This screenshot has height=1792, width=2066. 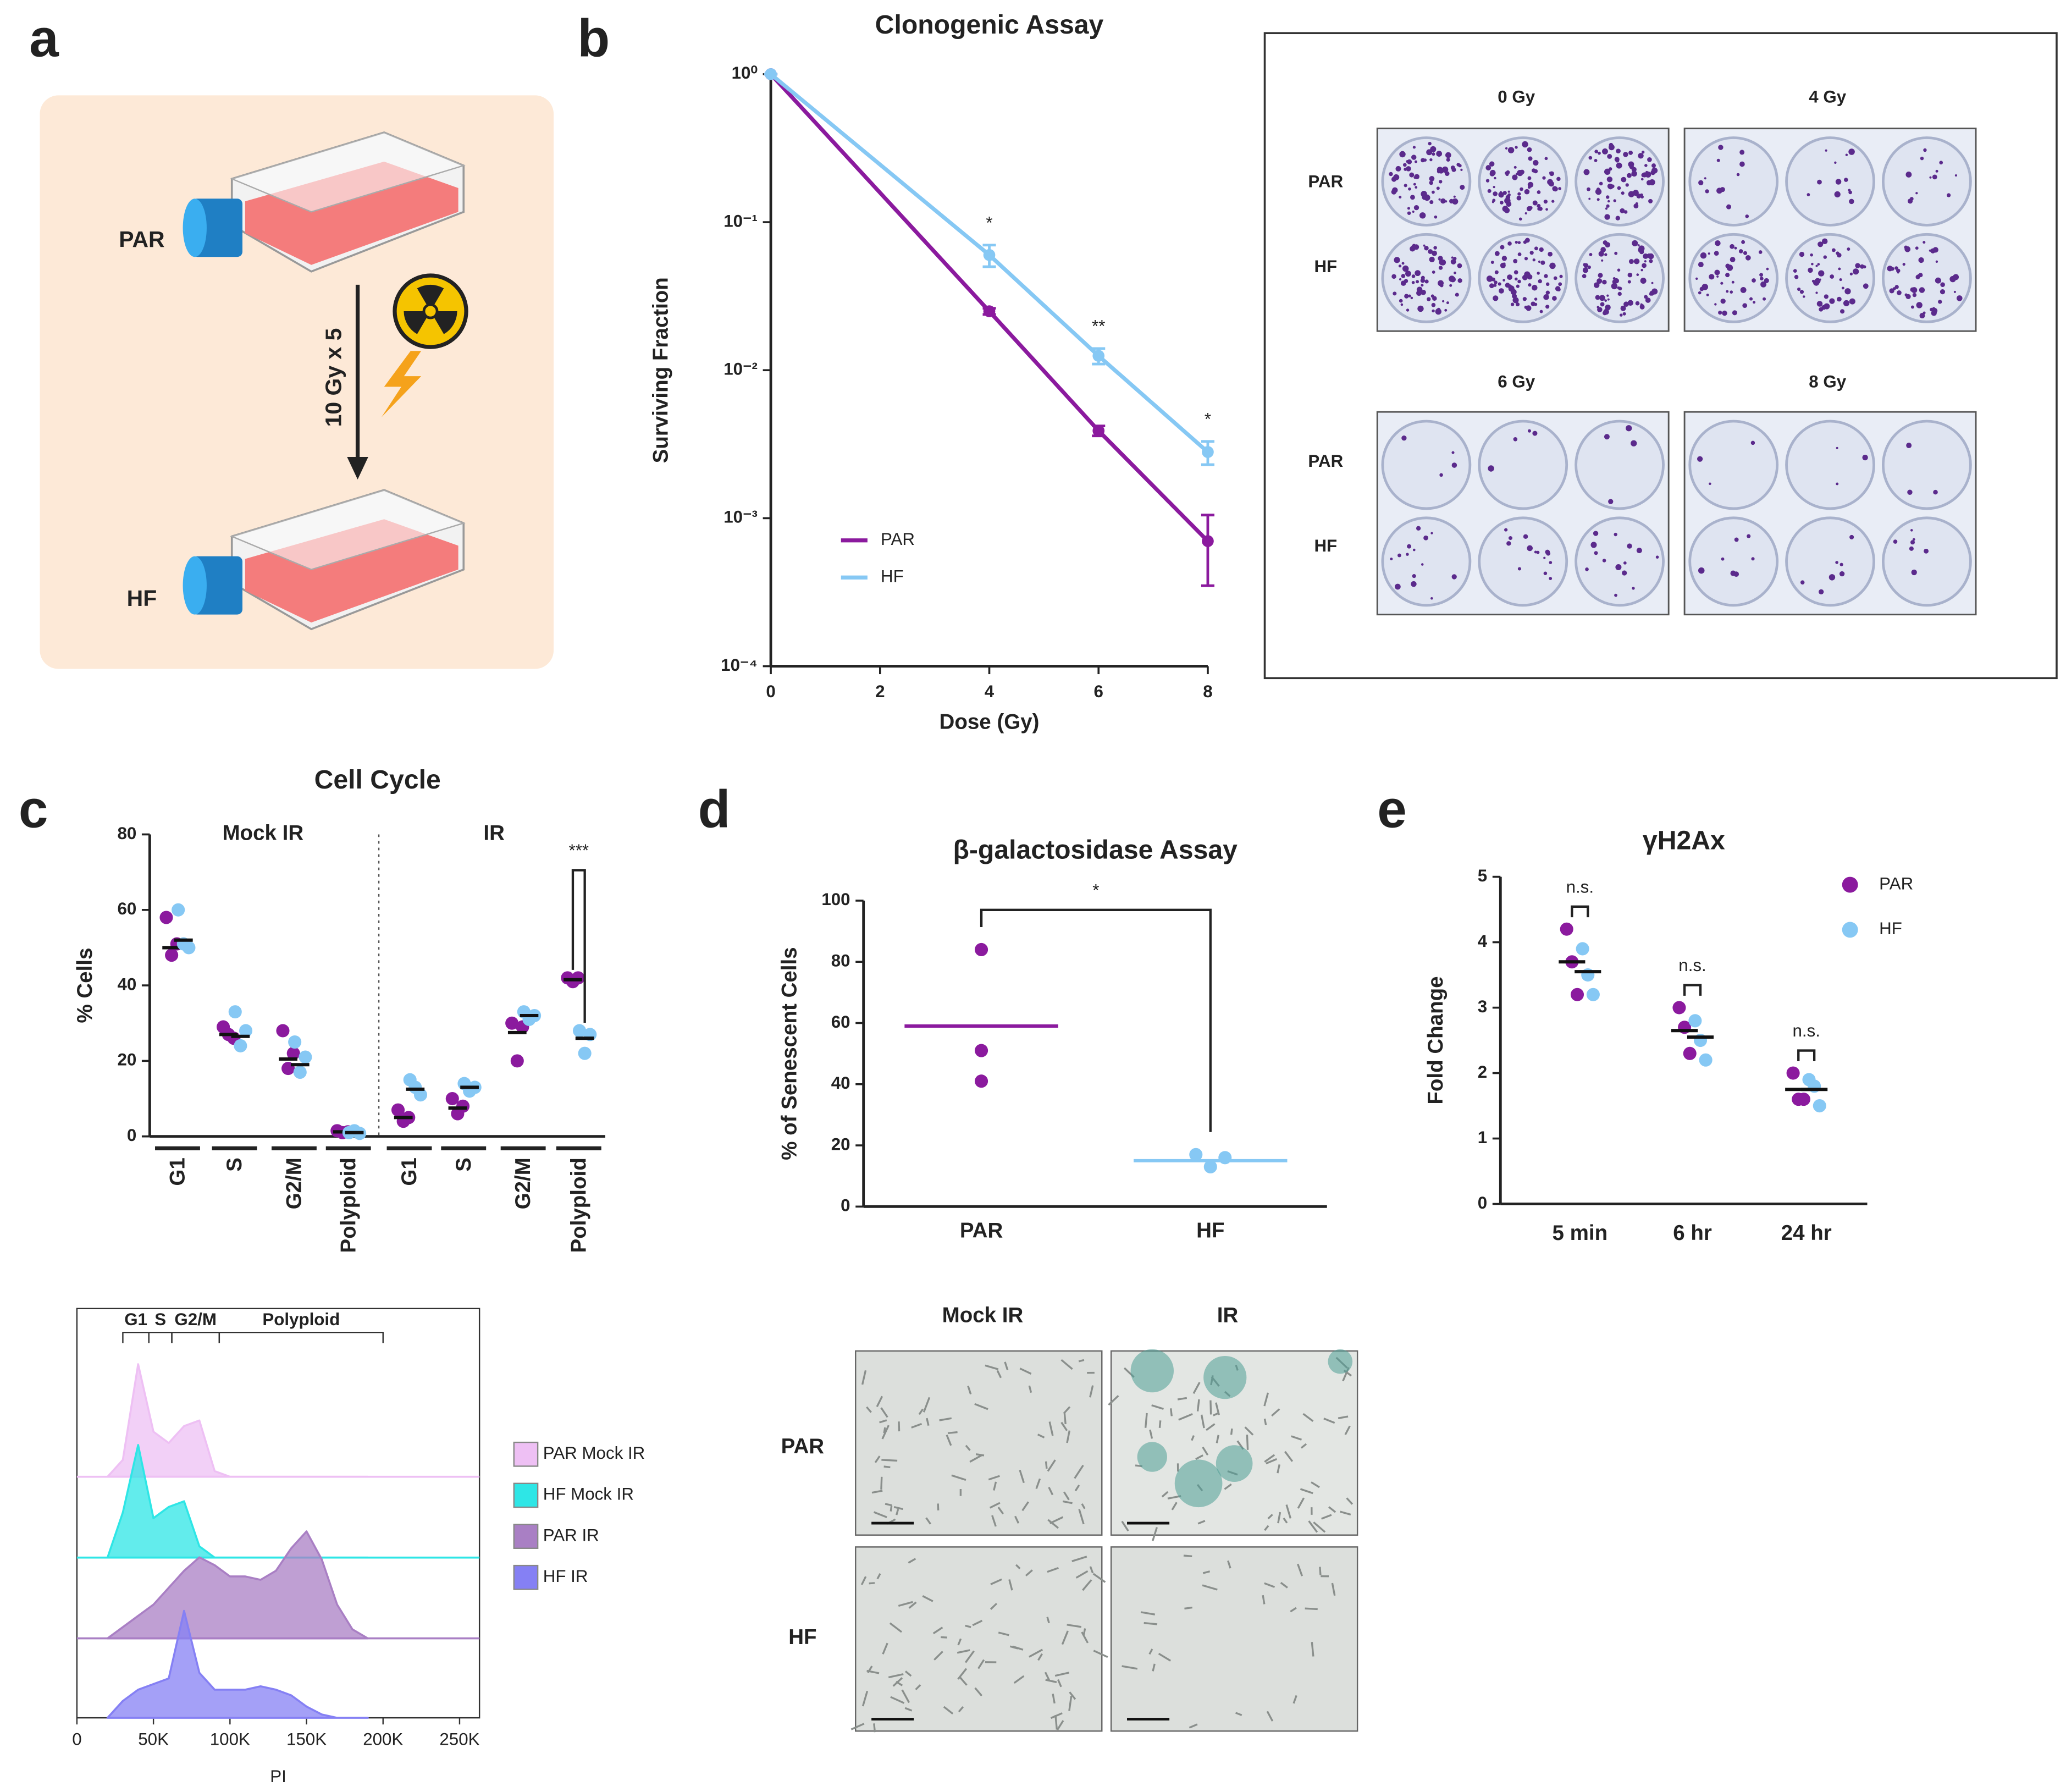 What do you see at coordinates (301, 1337) in the screenshot?
I see `gate-bracket` at bounding box center [301, 1337].